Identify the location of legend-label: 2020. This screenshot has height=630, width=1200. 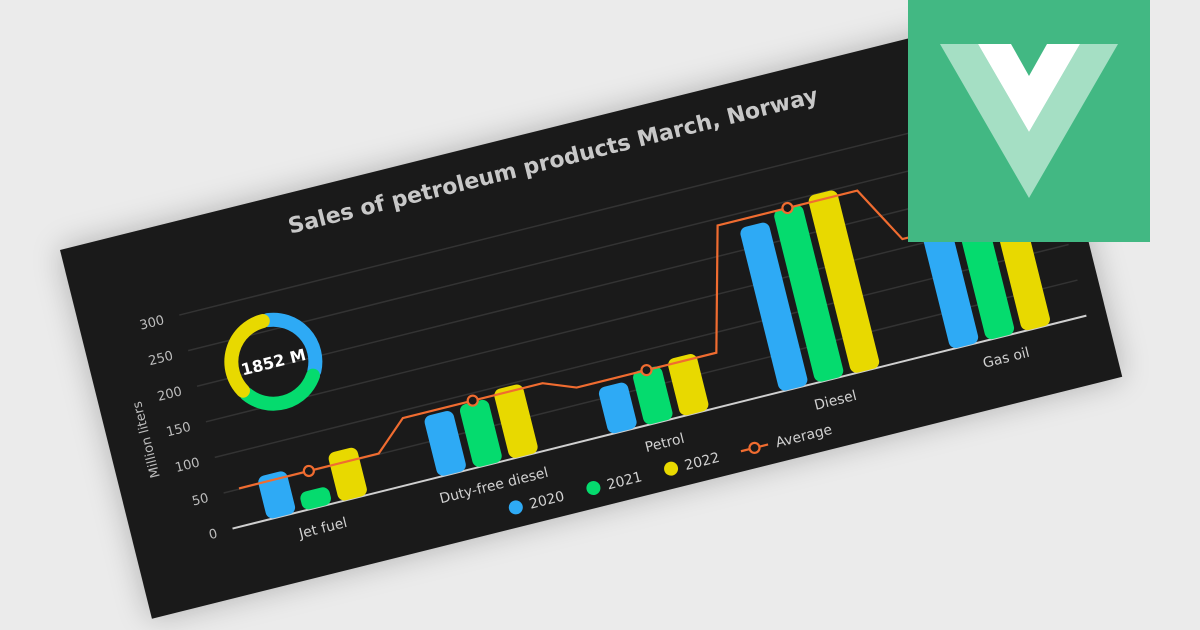
(547, 501).